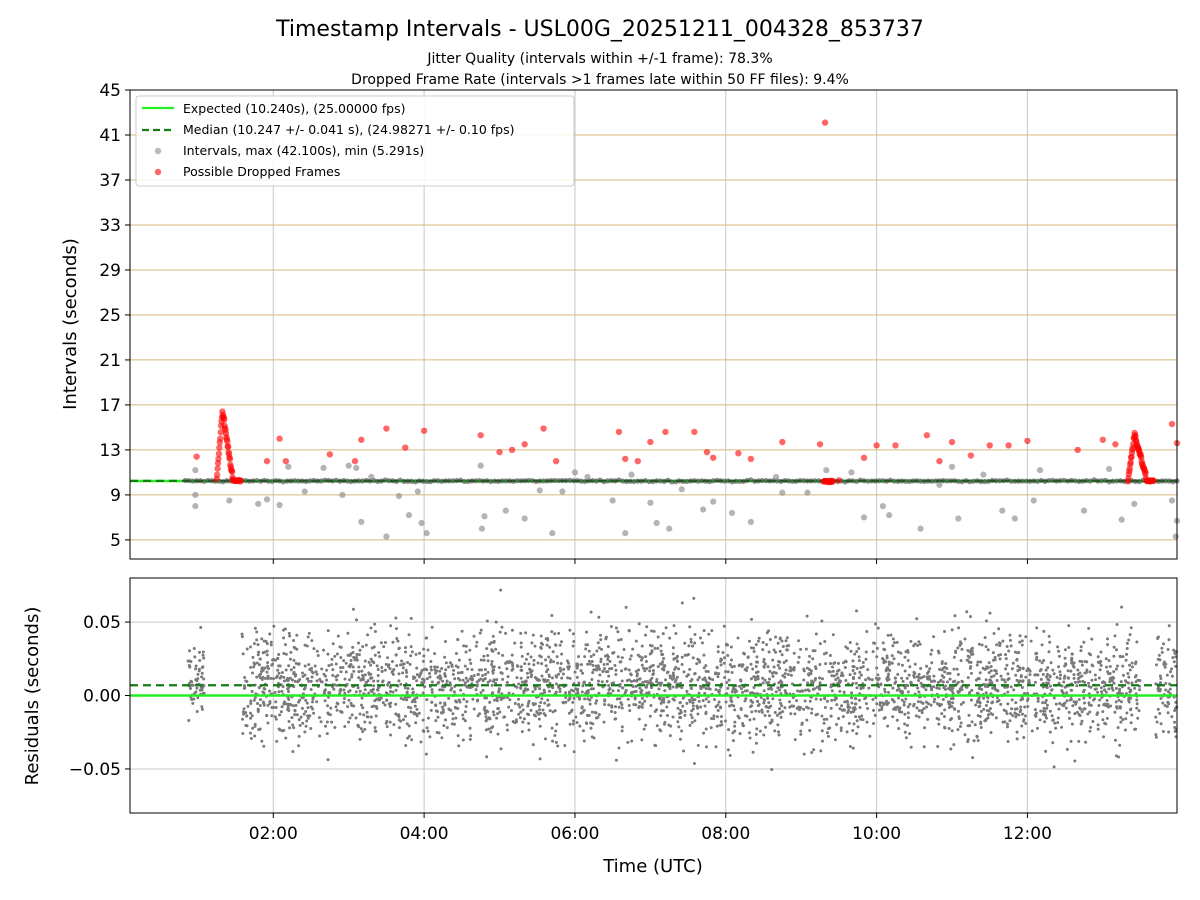  I want to click on residuals-x-ticks: 02:00 04:00 06:00 08:00 10:00 12:00, so click(650, 828).